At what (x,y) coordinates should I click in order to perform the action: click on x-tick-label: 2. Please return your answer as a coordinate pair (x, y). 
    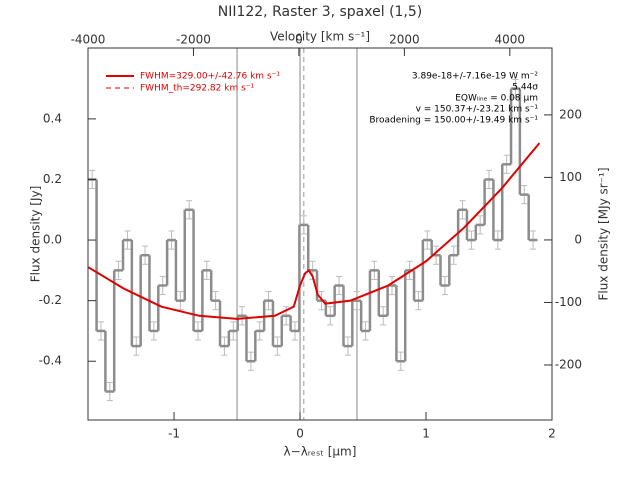
    Looking at the image, I should click on (552, 434).